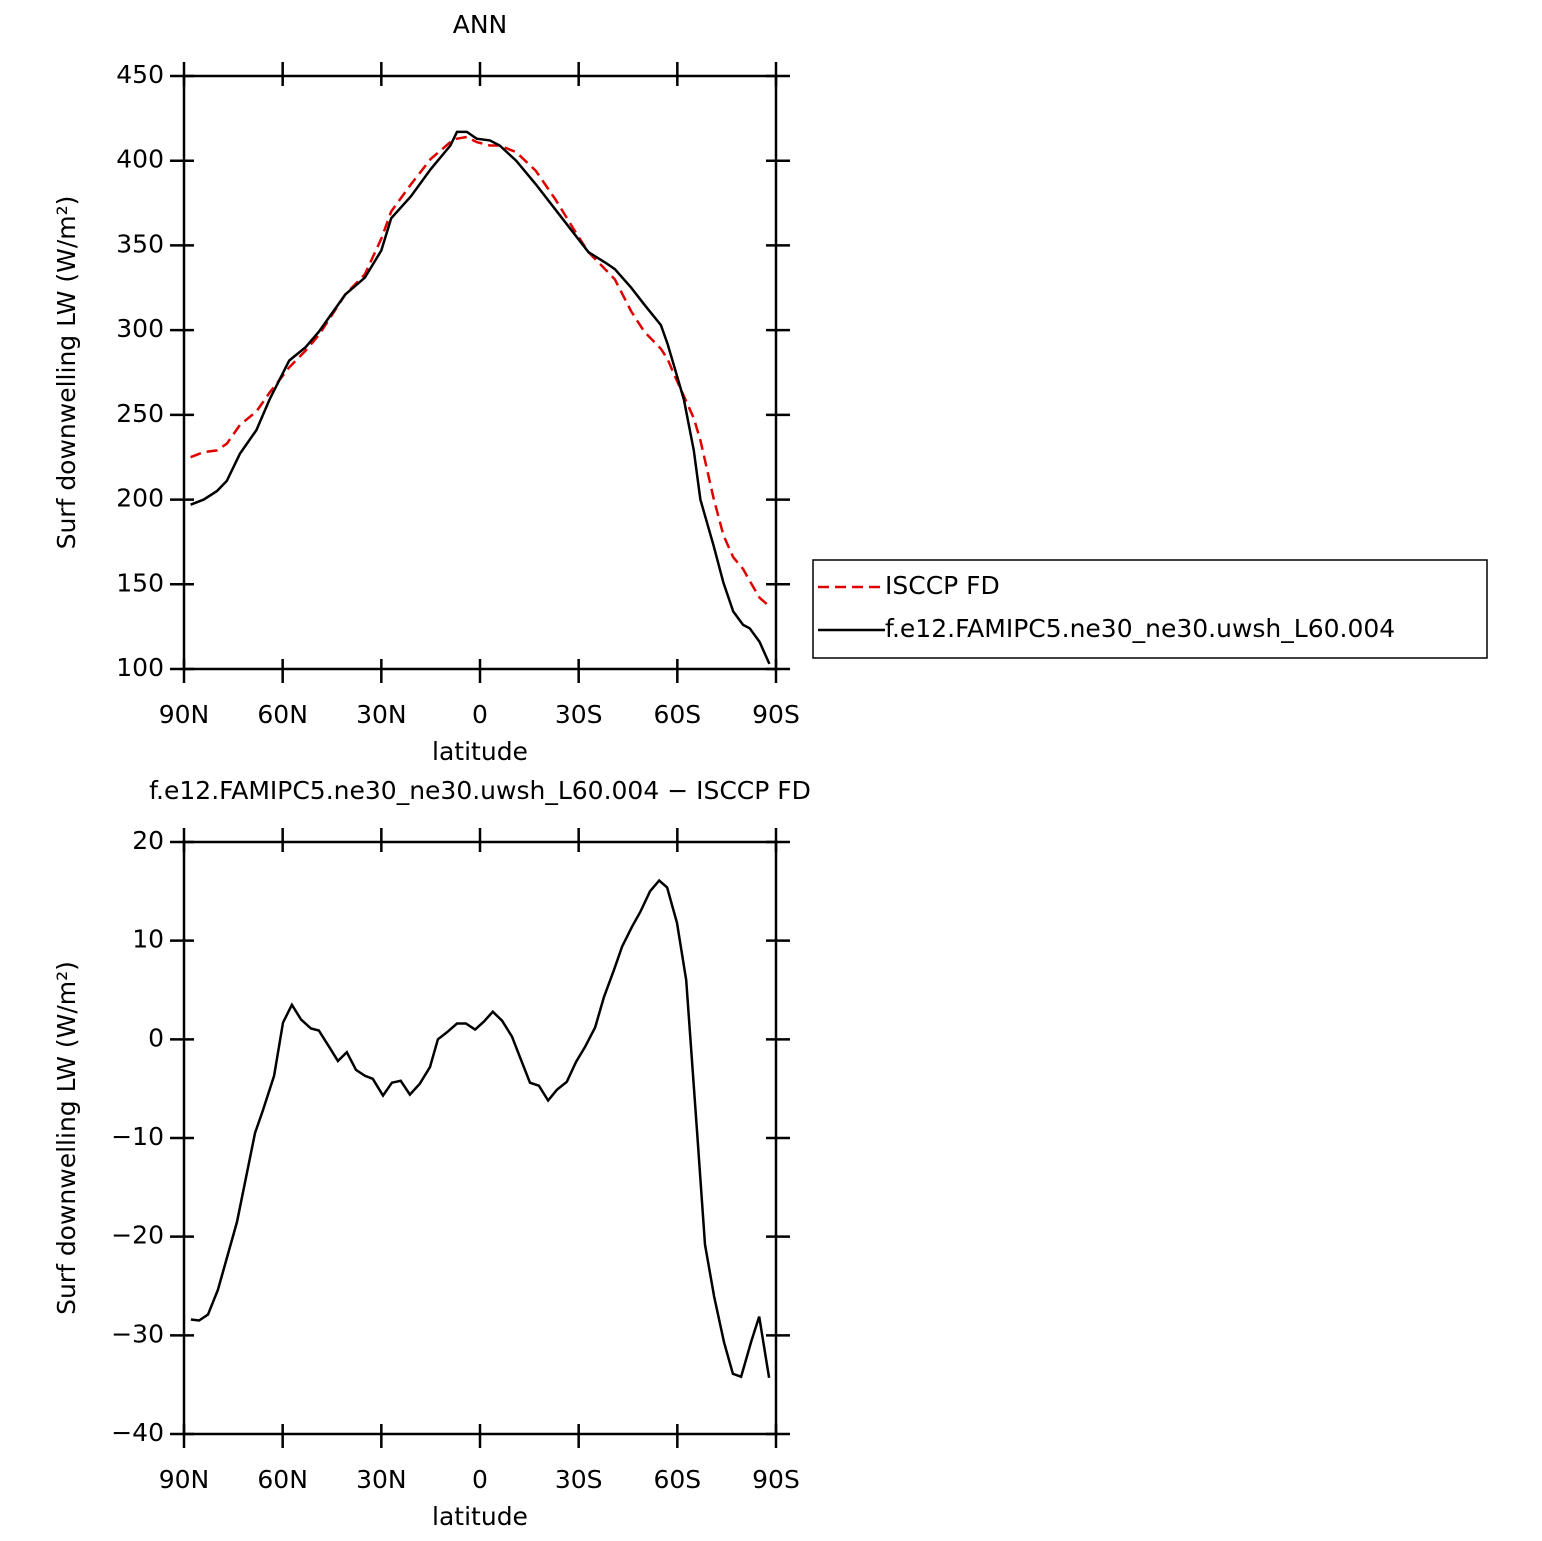  What do you see at coordinates (140, 74) in the screenshot?
I see `y-tick-label: 450` at bounding box center [140, 74].